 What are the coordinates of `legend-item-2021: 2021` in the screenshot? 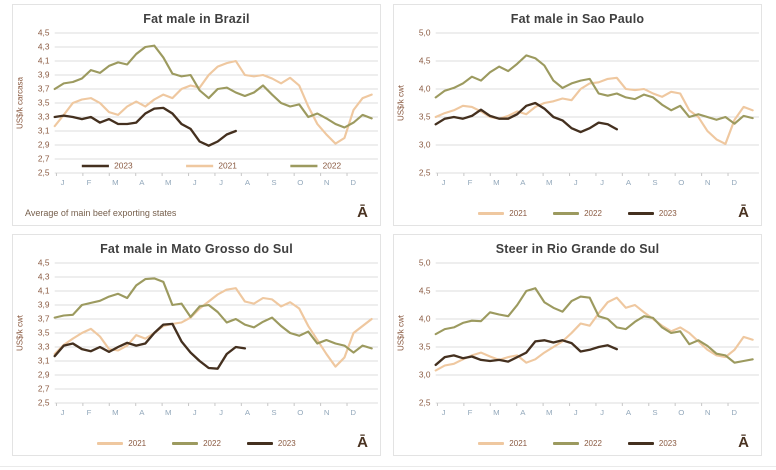 It's located at (121, 443).